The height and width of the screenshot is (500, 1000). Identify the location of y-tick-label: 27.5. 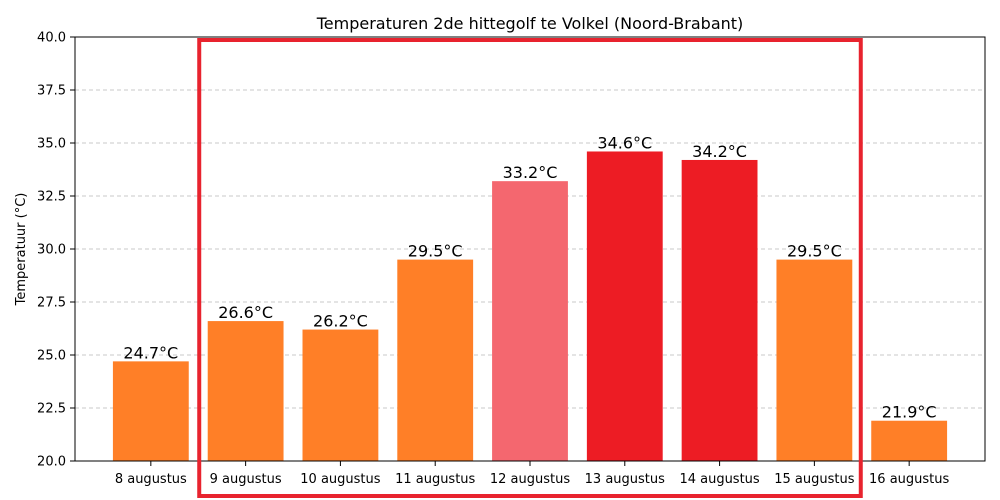
(51, 303).